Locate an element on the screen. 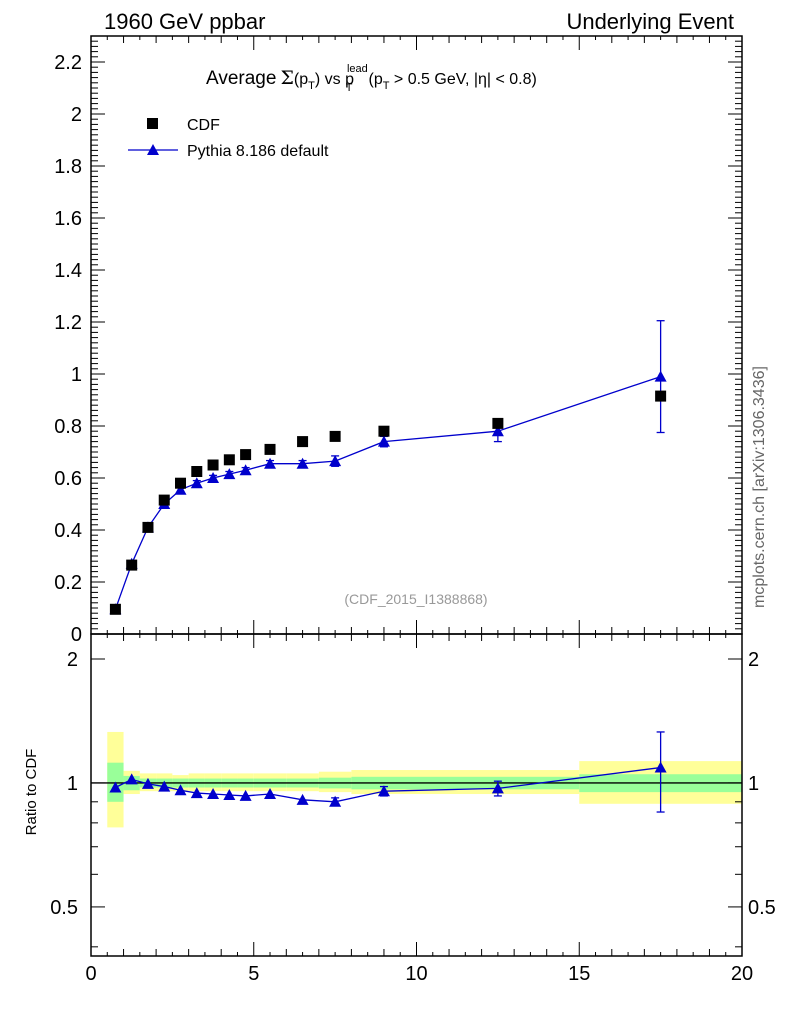 The width and height of the screenshot is (786, 1024). legend-marker-cdf is located at coordinates (152, 123).